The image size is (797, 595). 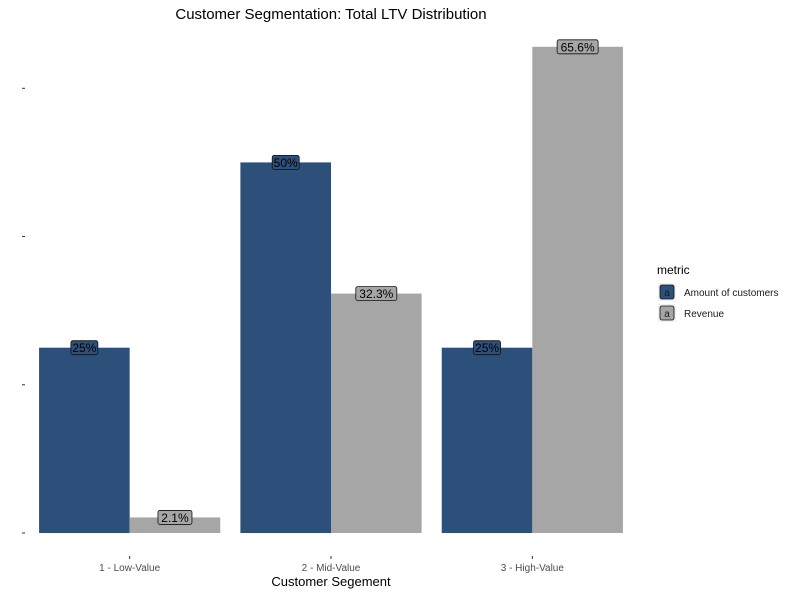 What do you see at coordinates (704, 314) in the screenshot?
I see `legend-label: Revenue` at bounding box center [704, 314].